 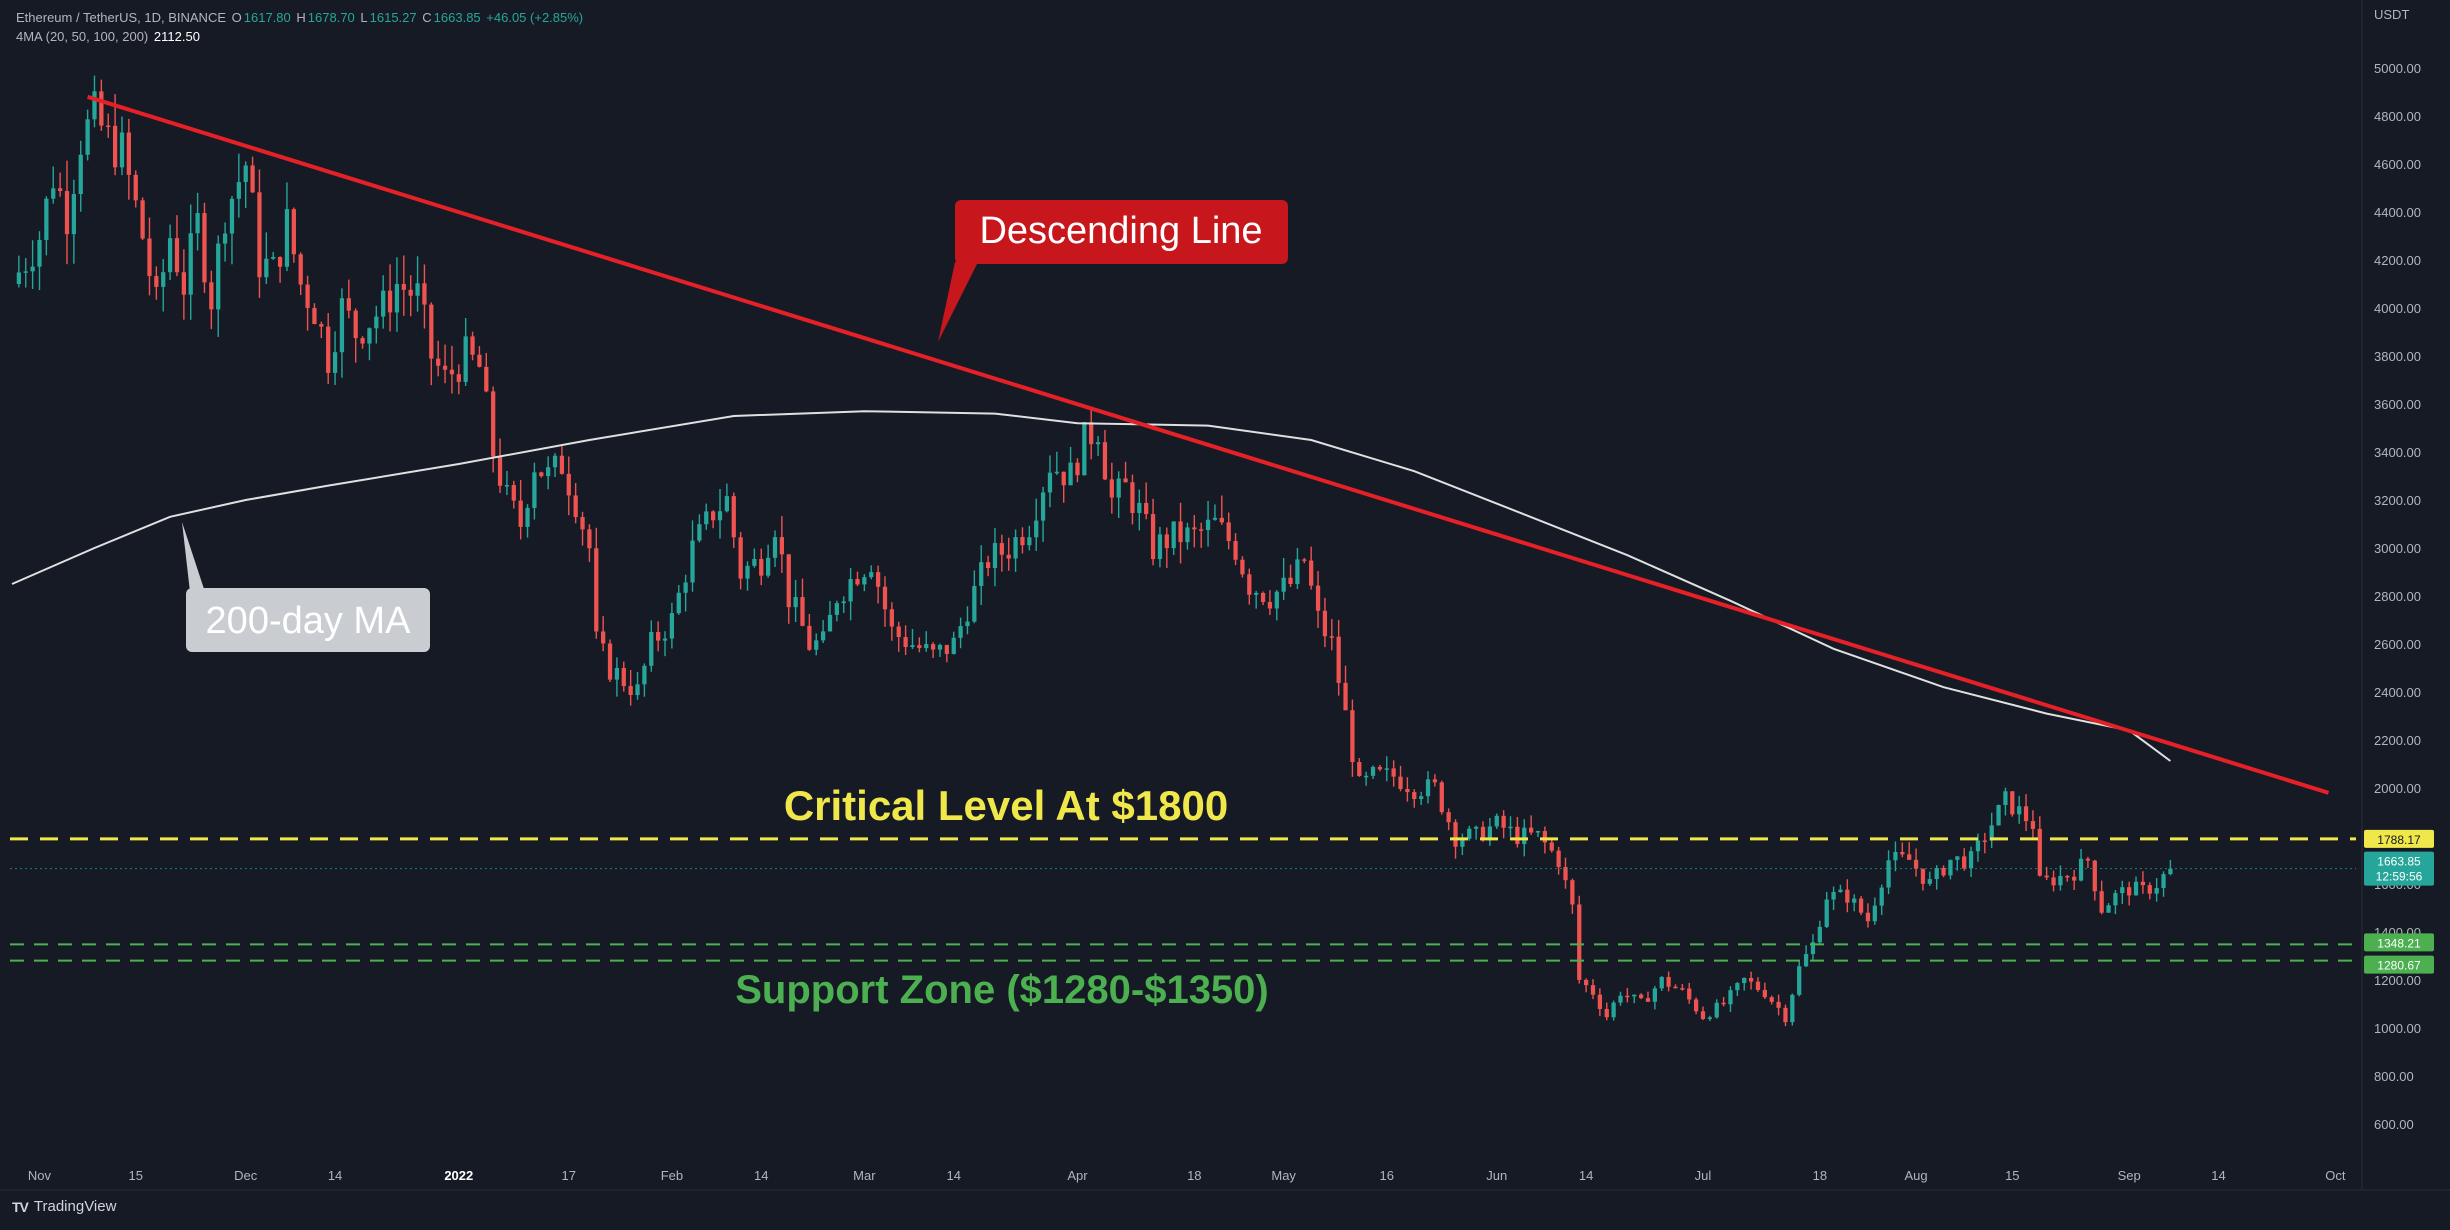 I want to click on symbol-label: Ethereum / TetherUS, 1D, BINANCE, so click(x=121, y=17).